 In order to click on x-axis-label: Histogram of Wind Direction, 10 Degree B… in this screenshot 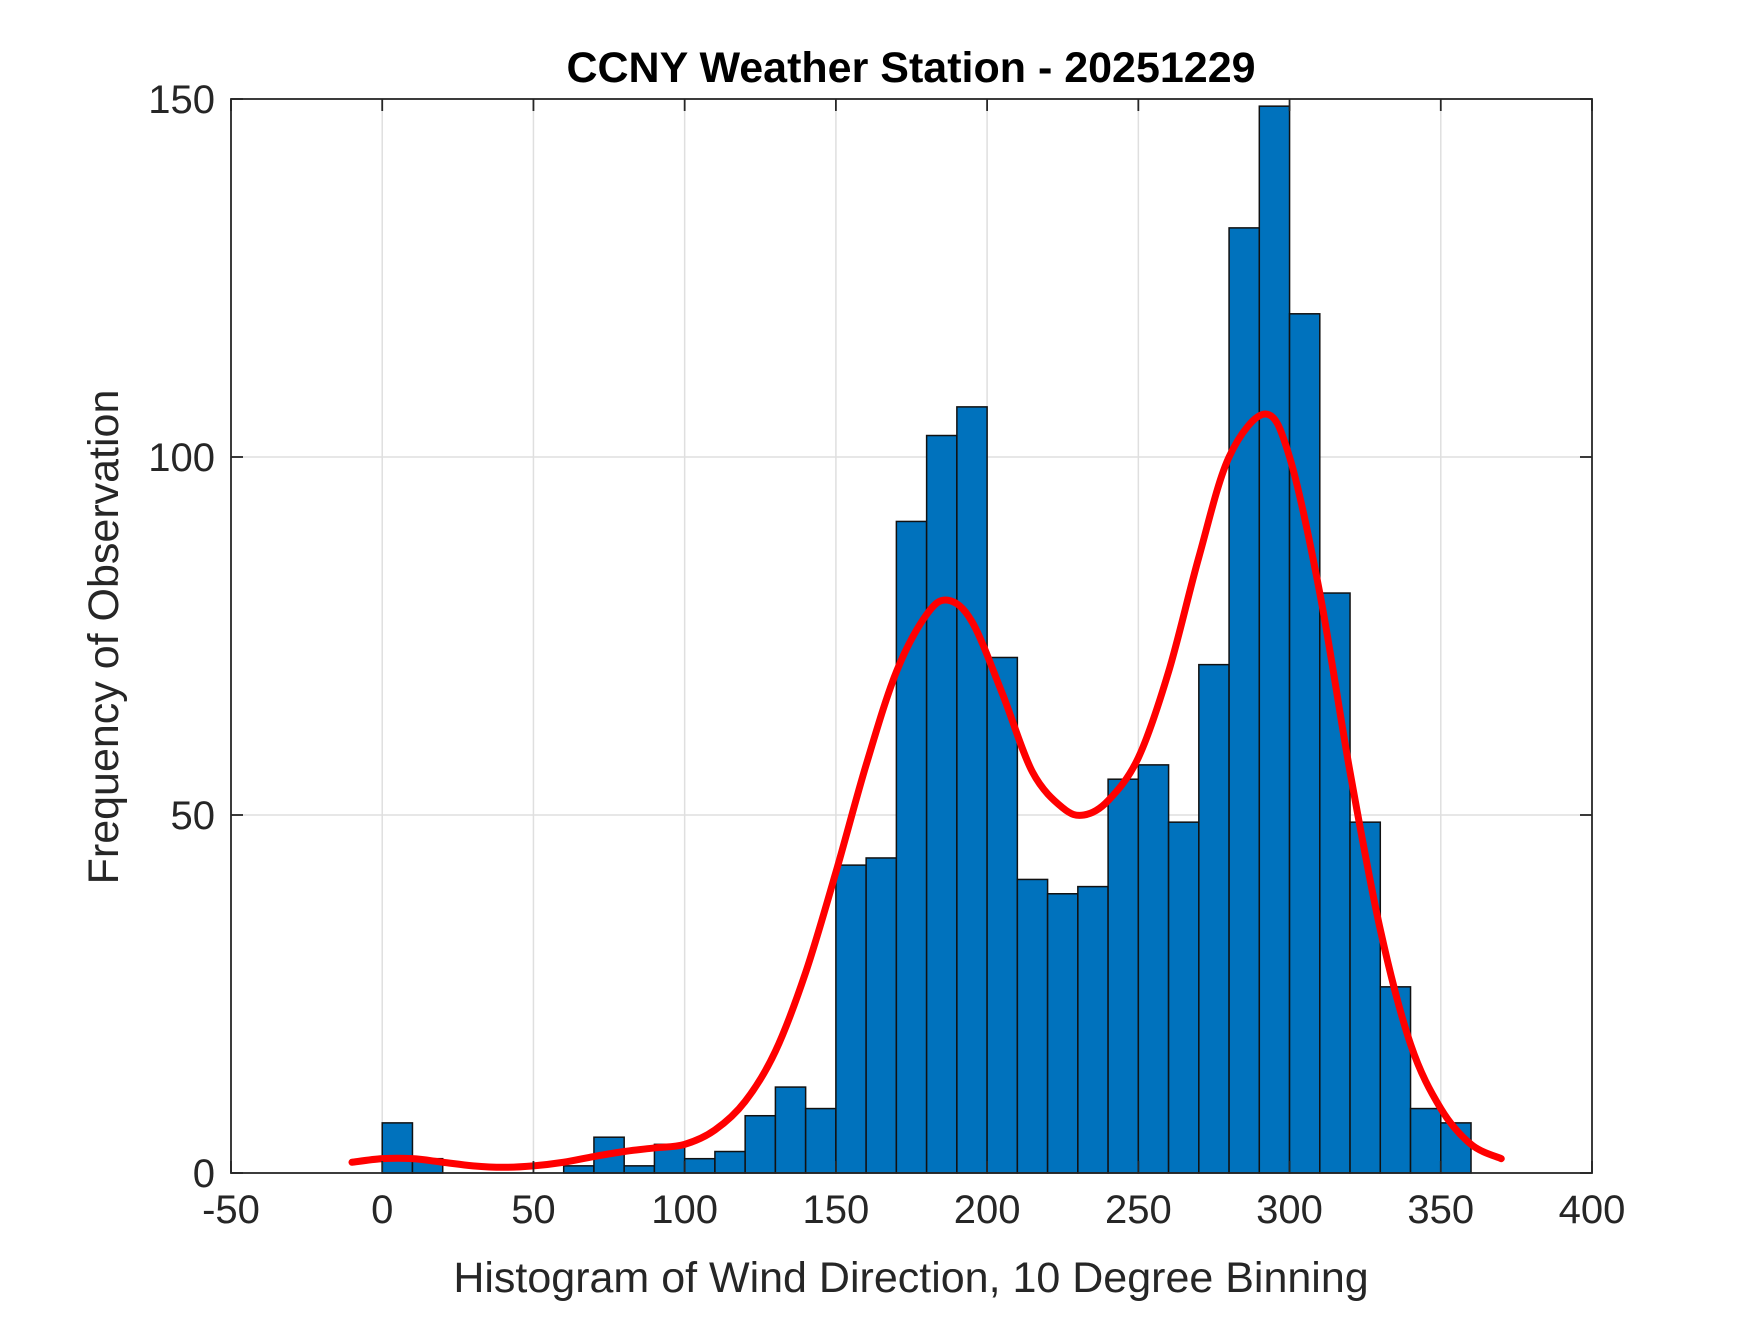, I will do `click(910, 1278)`.